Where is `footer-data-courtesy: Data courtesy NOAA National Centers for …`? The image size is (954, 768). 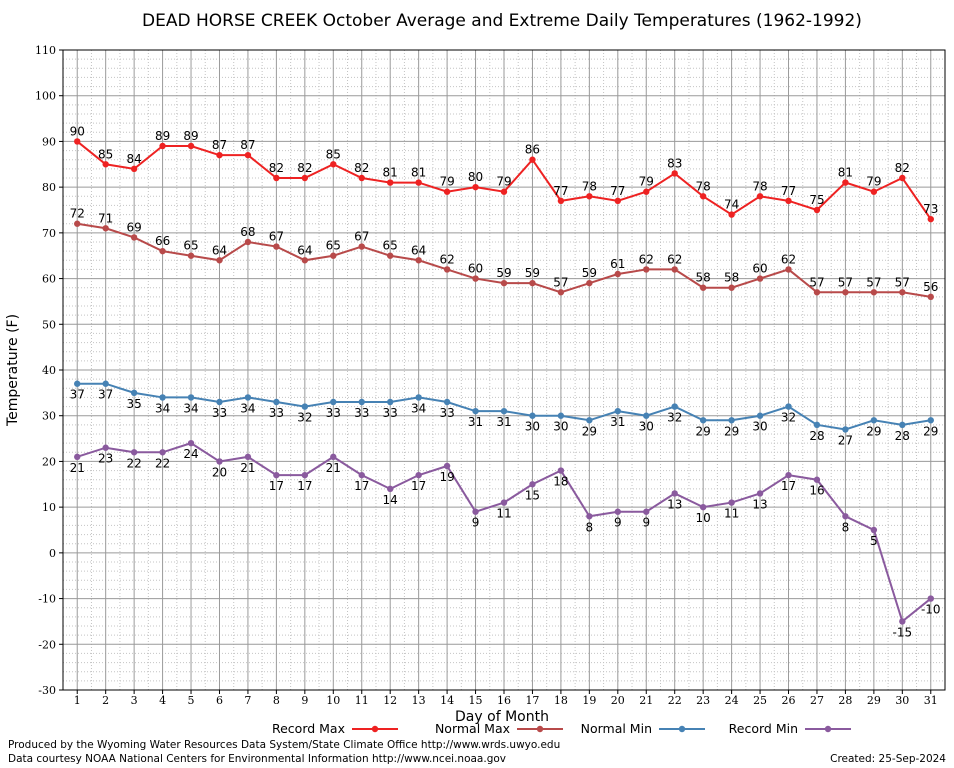 footer-data-courtesy: Data courtesy NOAA National Centers for … is located at coordinates (257, 759).